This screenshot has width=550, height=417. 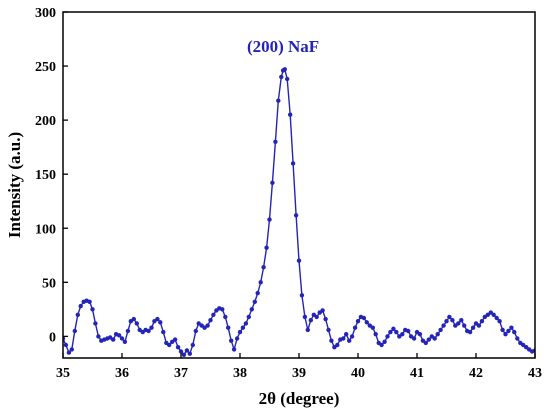 I want to click on y-tick-label: 100, so click(x=45, y=229).